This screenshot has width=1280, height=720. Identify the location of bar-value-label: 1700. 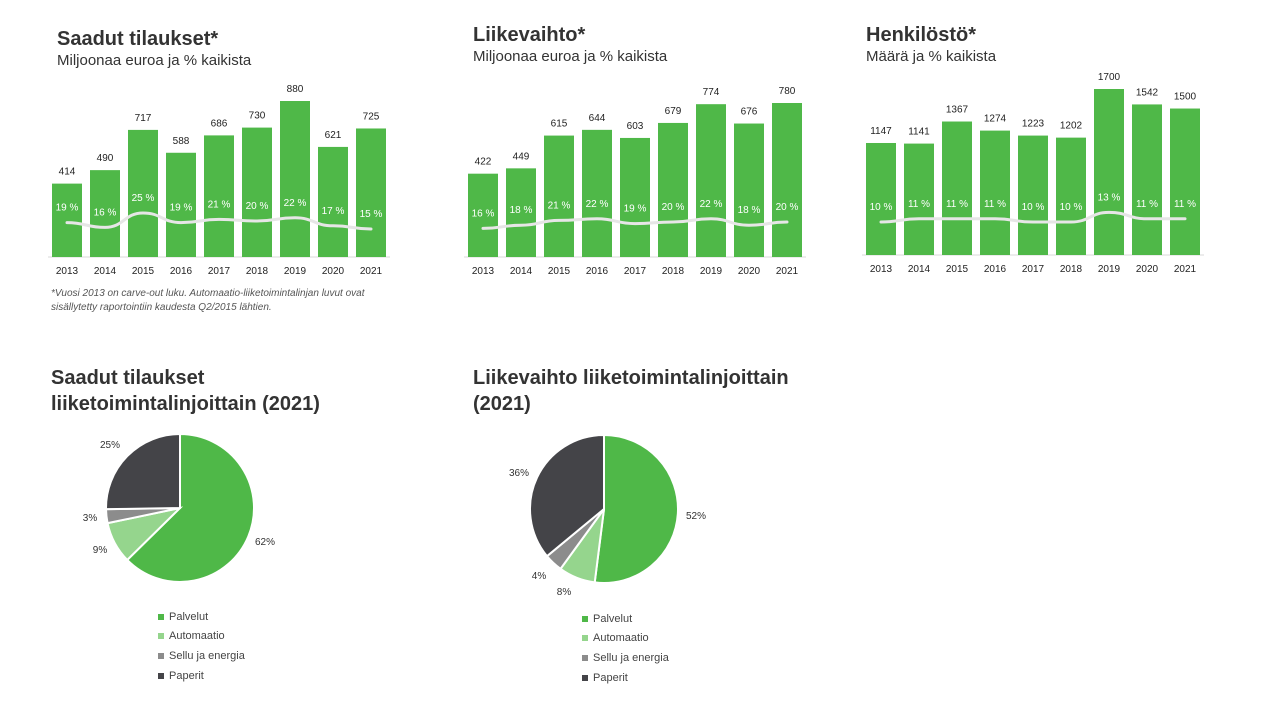
(1109, 77).